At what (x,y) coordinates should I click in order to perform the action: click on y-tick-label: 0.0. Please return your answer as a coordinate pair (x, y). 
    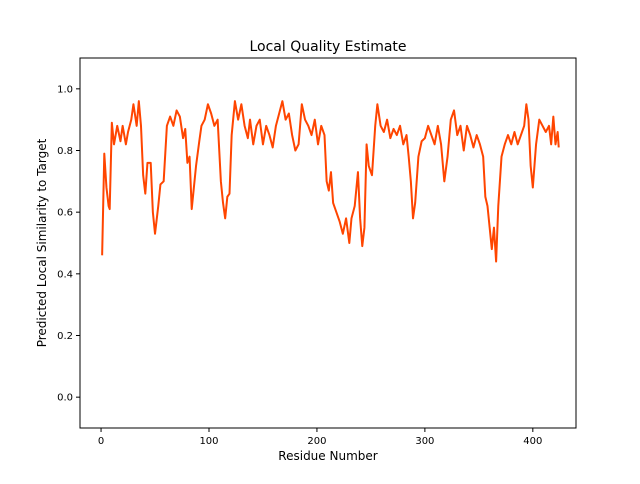
    Looking at the image, I should click on (65, 398).